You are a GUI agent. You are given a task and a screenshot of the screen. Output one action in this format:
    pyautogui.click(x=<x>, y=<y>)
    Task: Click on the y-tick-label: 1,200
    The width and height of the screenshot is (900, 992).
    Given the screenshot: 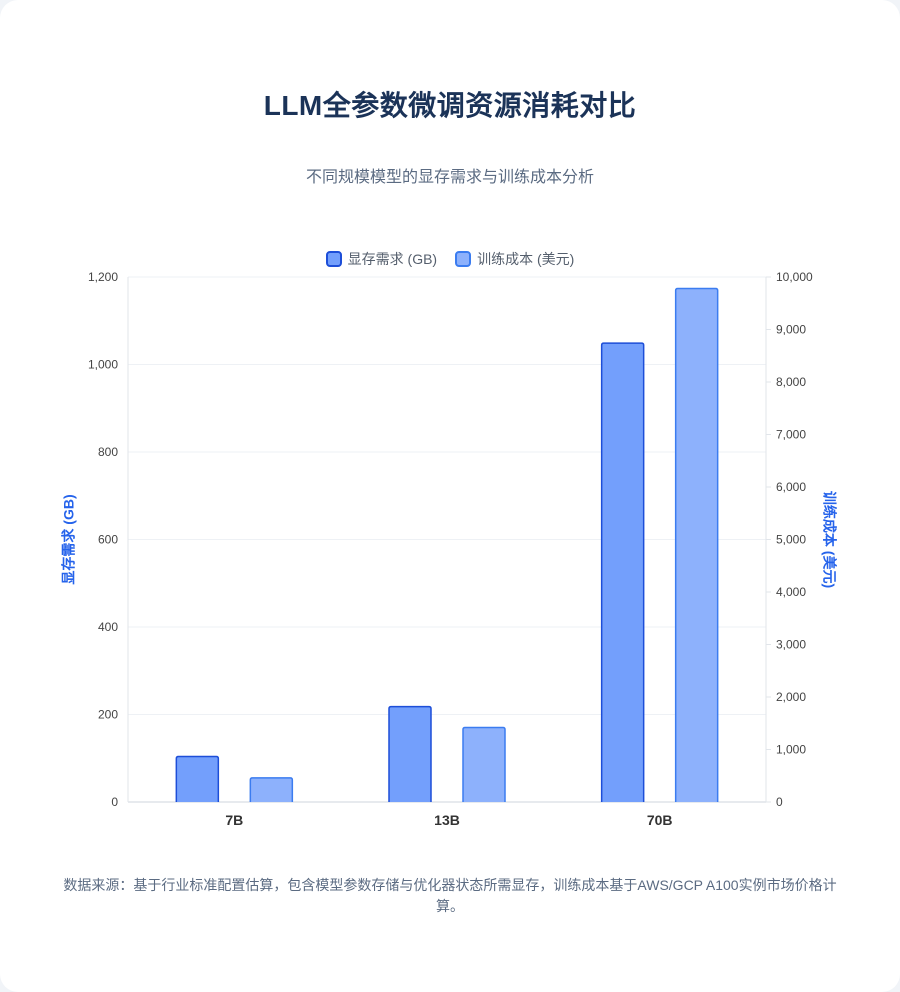 What is the action you would take?
    pyautogui.click(x=103, y=277)
    